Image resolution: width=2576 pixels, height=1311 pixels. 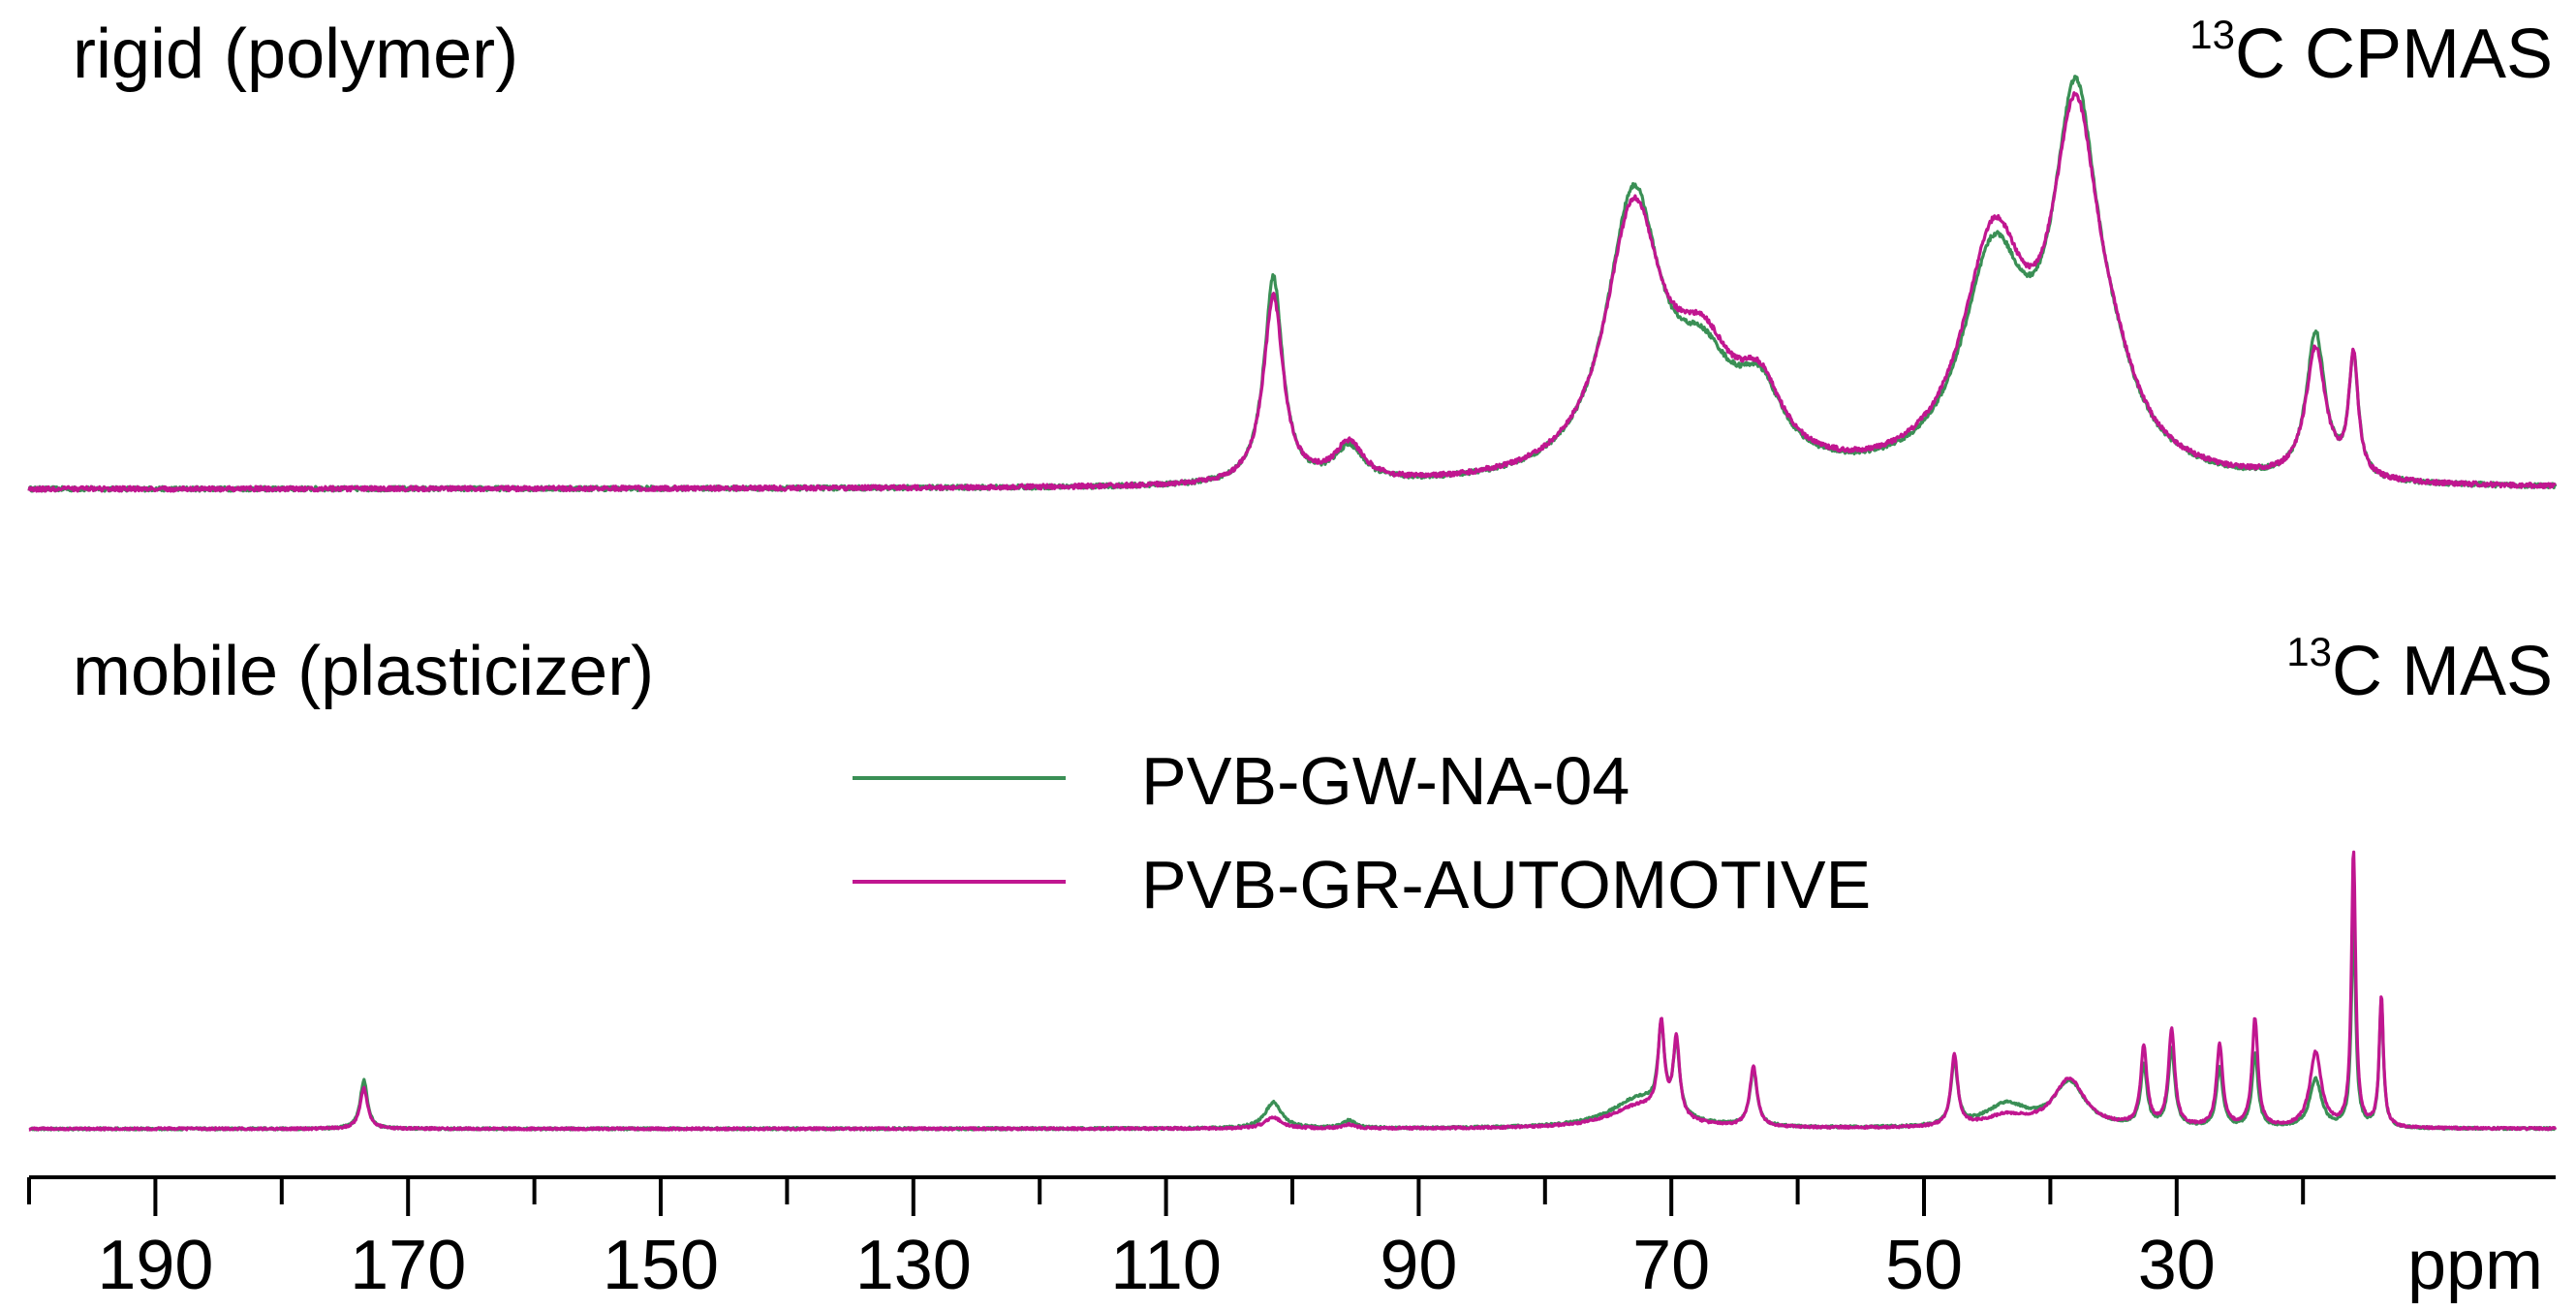 I want to click on x-tick-label-150: 150, so click(x=661, y=1265).